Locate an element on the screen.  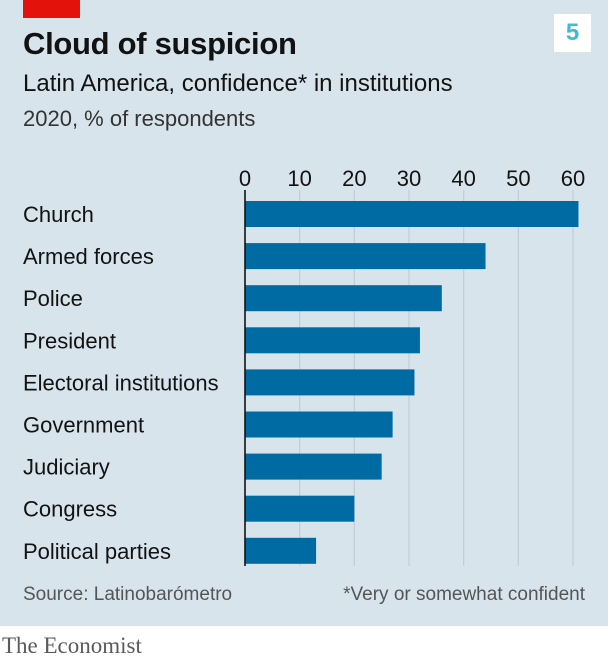
category-label: Police is located at coordinates (53, 298).